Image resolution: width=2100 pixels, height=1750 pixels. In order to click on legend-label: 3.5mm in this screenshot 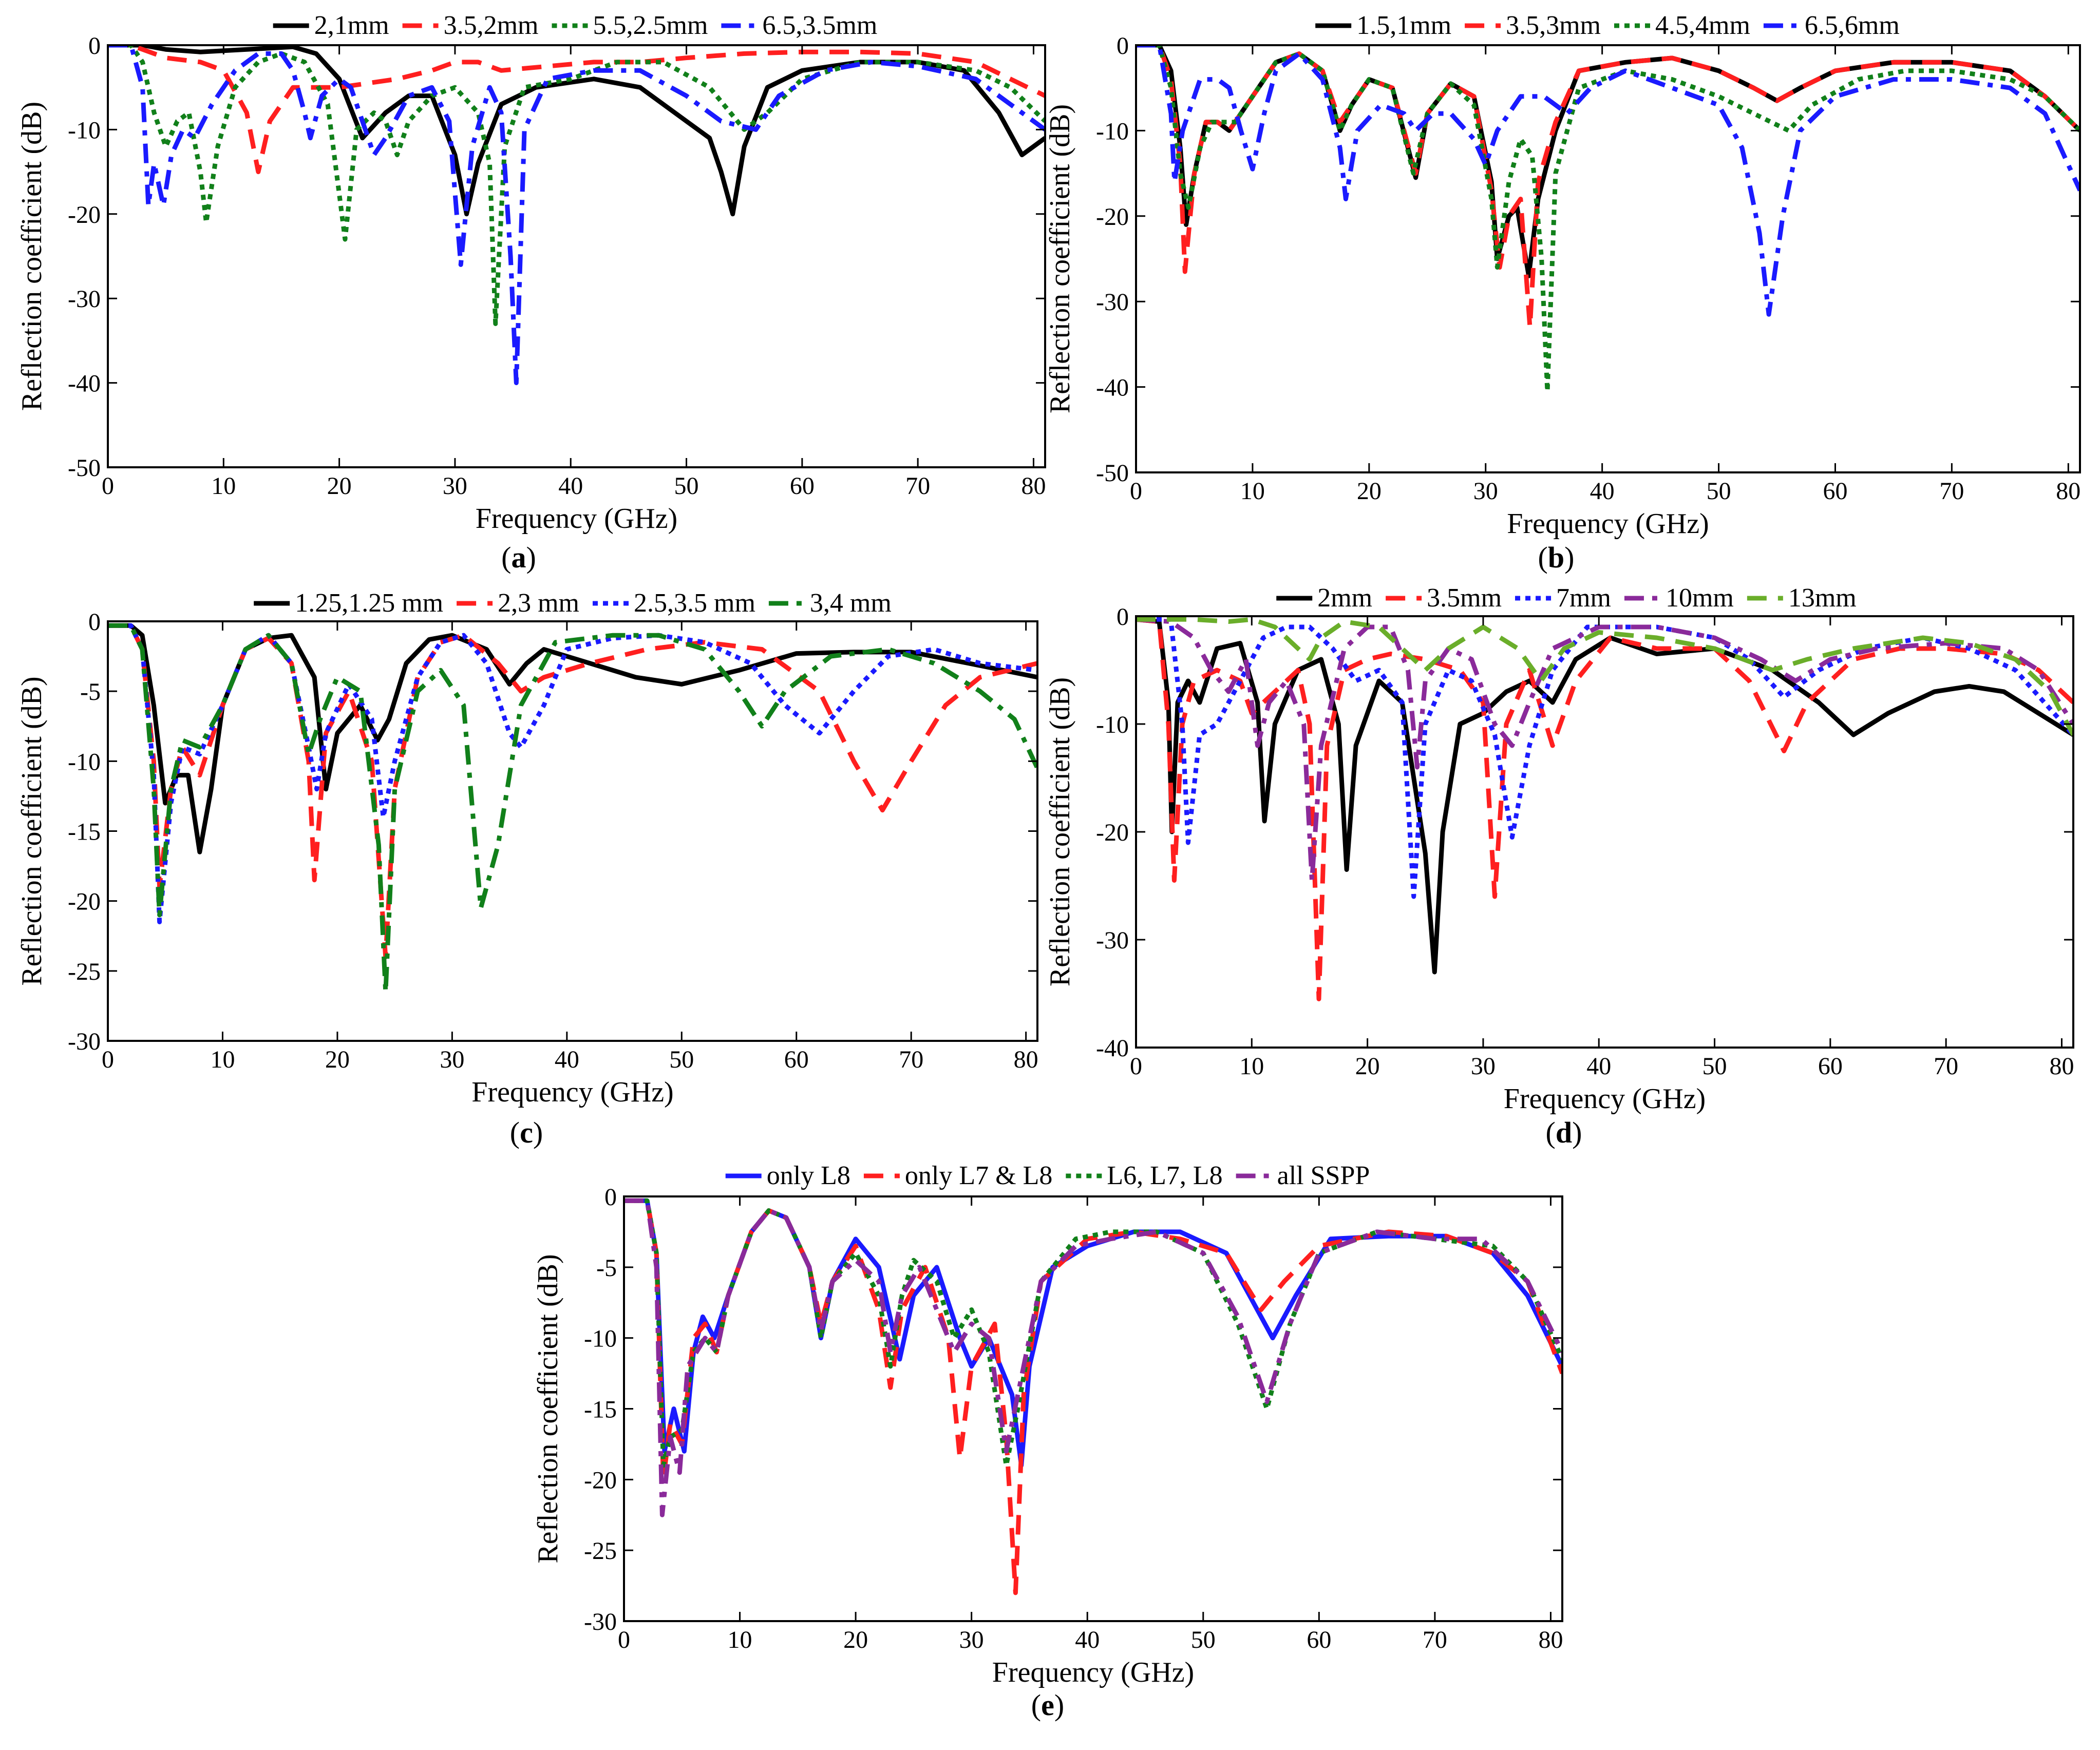, I will do `click(1464, 598)`.